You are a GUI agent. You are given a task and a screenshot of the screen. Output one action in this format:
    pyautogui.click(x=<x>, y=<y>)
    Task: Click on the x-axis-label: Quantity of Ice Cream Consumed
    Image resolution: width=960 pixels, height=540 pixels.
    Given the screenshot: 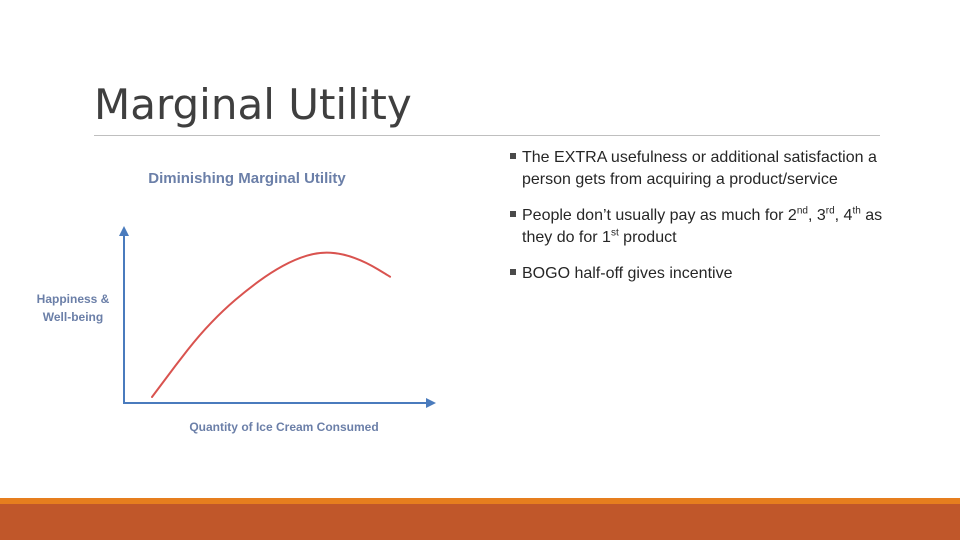 What is the action you would take?
    pyautogui.click(x=283, y=427)
    